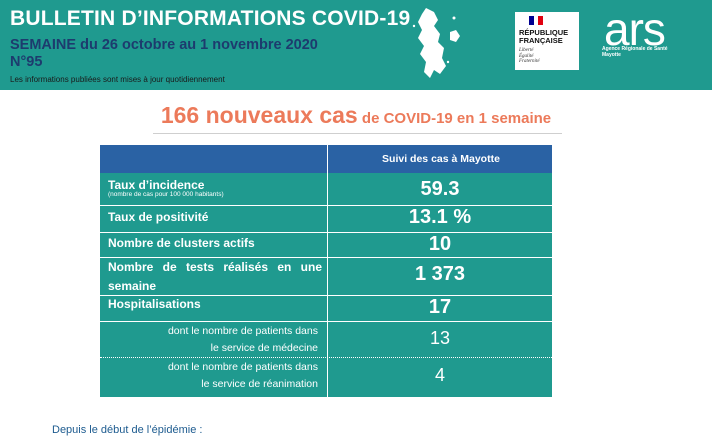 Image resolution: width=712 pixels, height=440 pixels. Describe the element at coordinates (544, 36) in the screenshot. I see `rf-logo-name: RÉPUBLIQUE FRANÇAISE` at that location.